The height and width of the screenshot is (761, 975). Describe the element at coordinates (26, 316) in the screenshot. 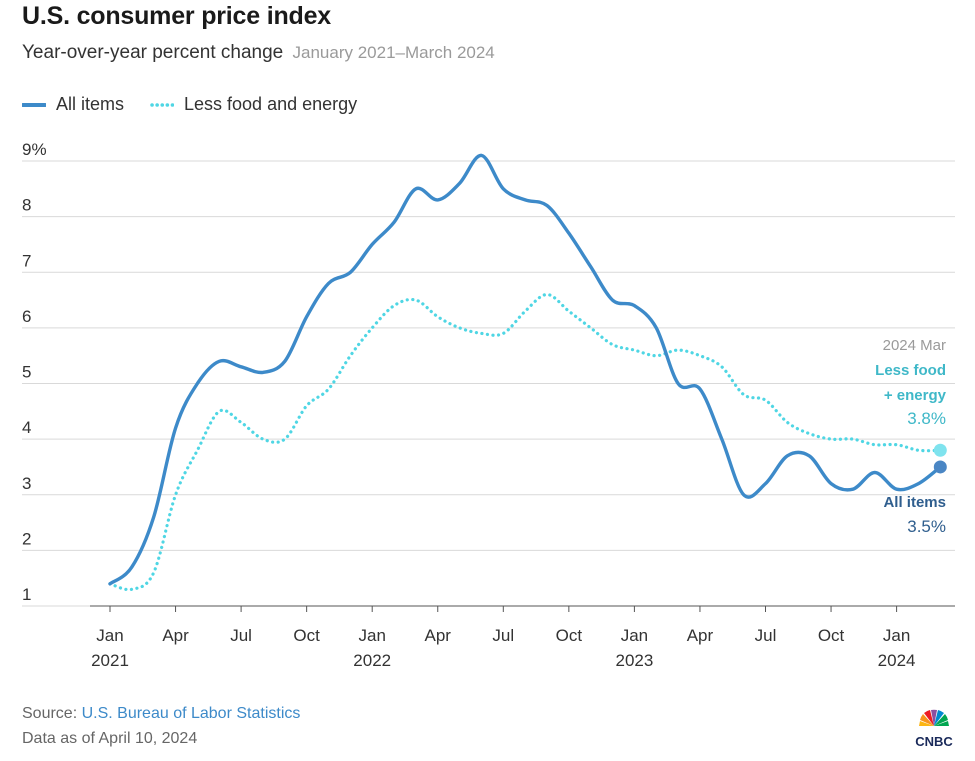

I see `y-tick-label: 6` at that location.